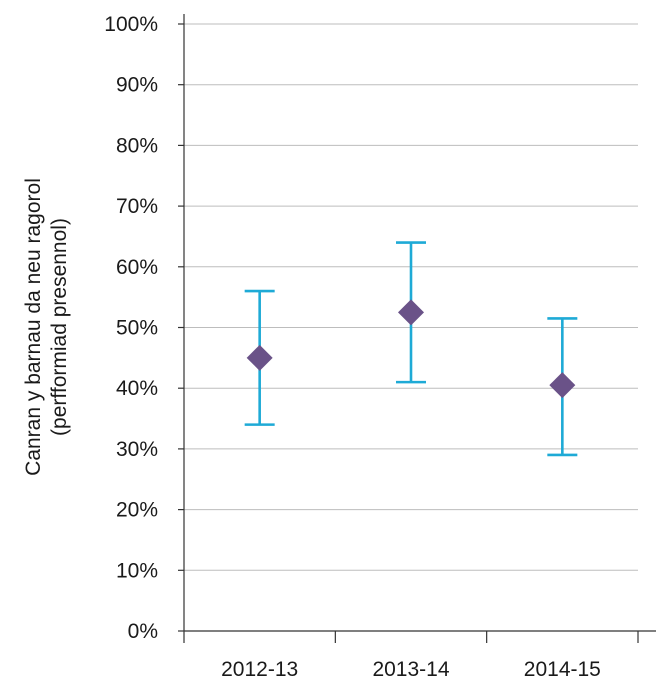 Image resolution: width=658 pixels, height=681 pixels. I want to click on y-tick-labels: 0% 10% 20% 30% 40% 50% 60% 70% 80% 90% 100%, so click(131, 328).